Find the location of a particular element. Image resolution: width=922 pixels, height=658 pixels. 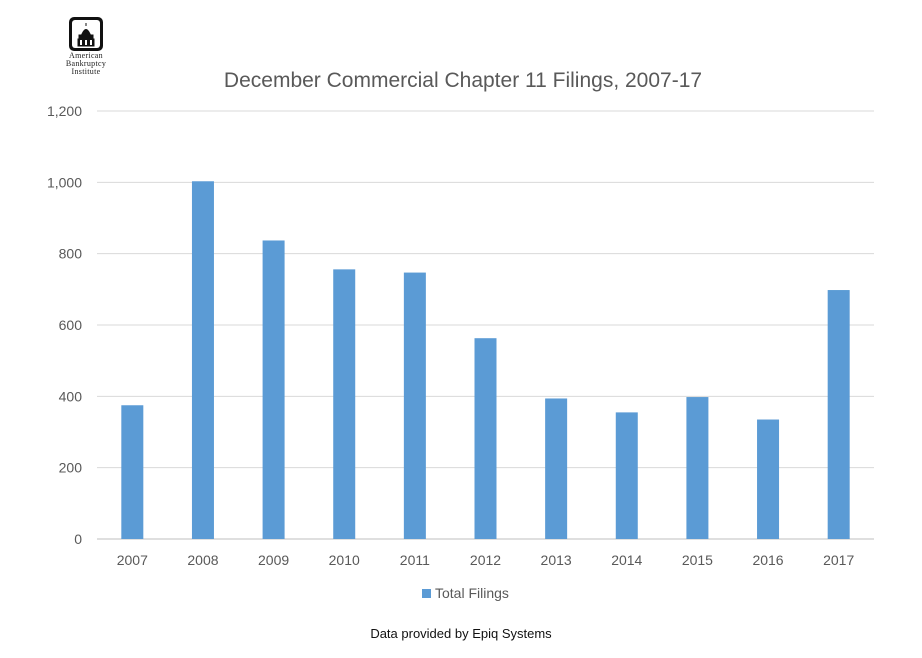

logo-line-3: Institute is located at coordinates (86, 71).